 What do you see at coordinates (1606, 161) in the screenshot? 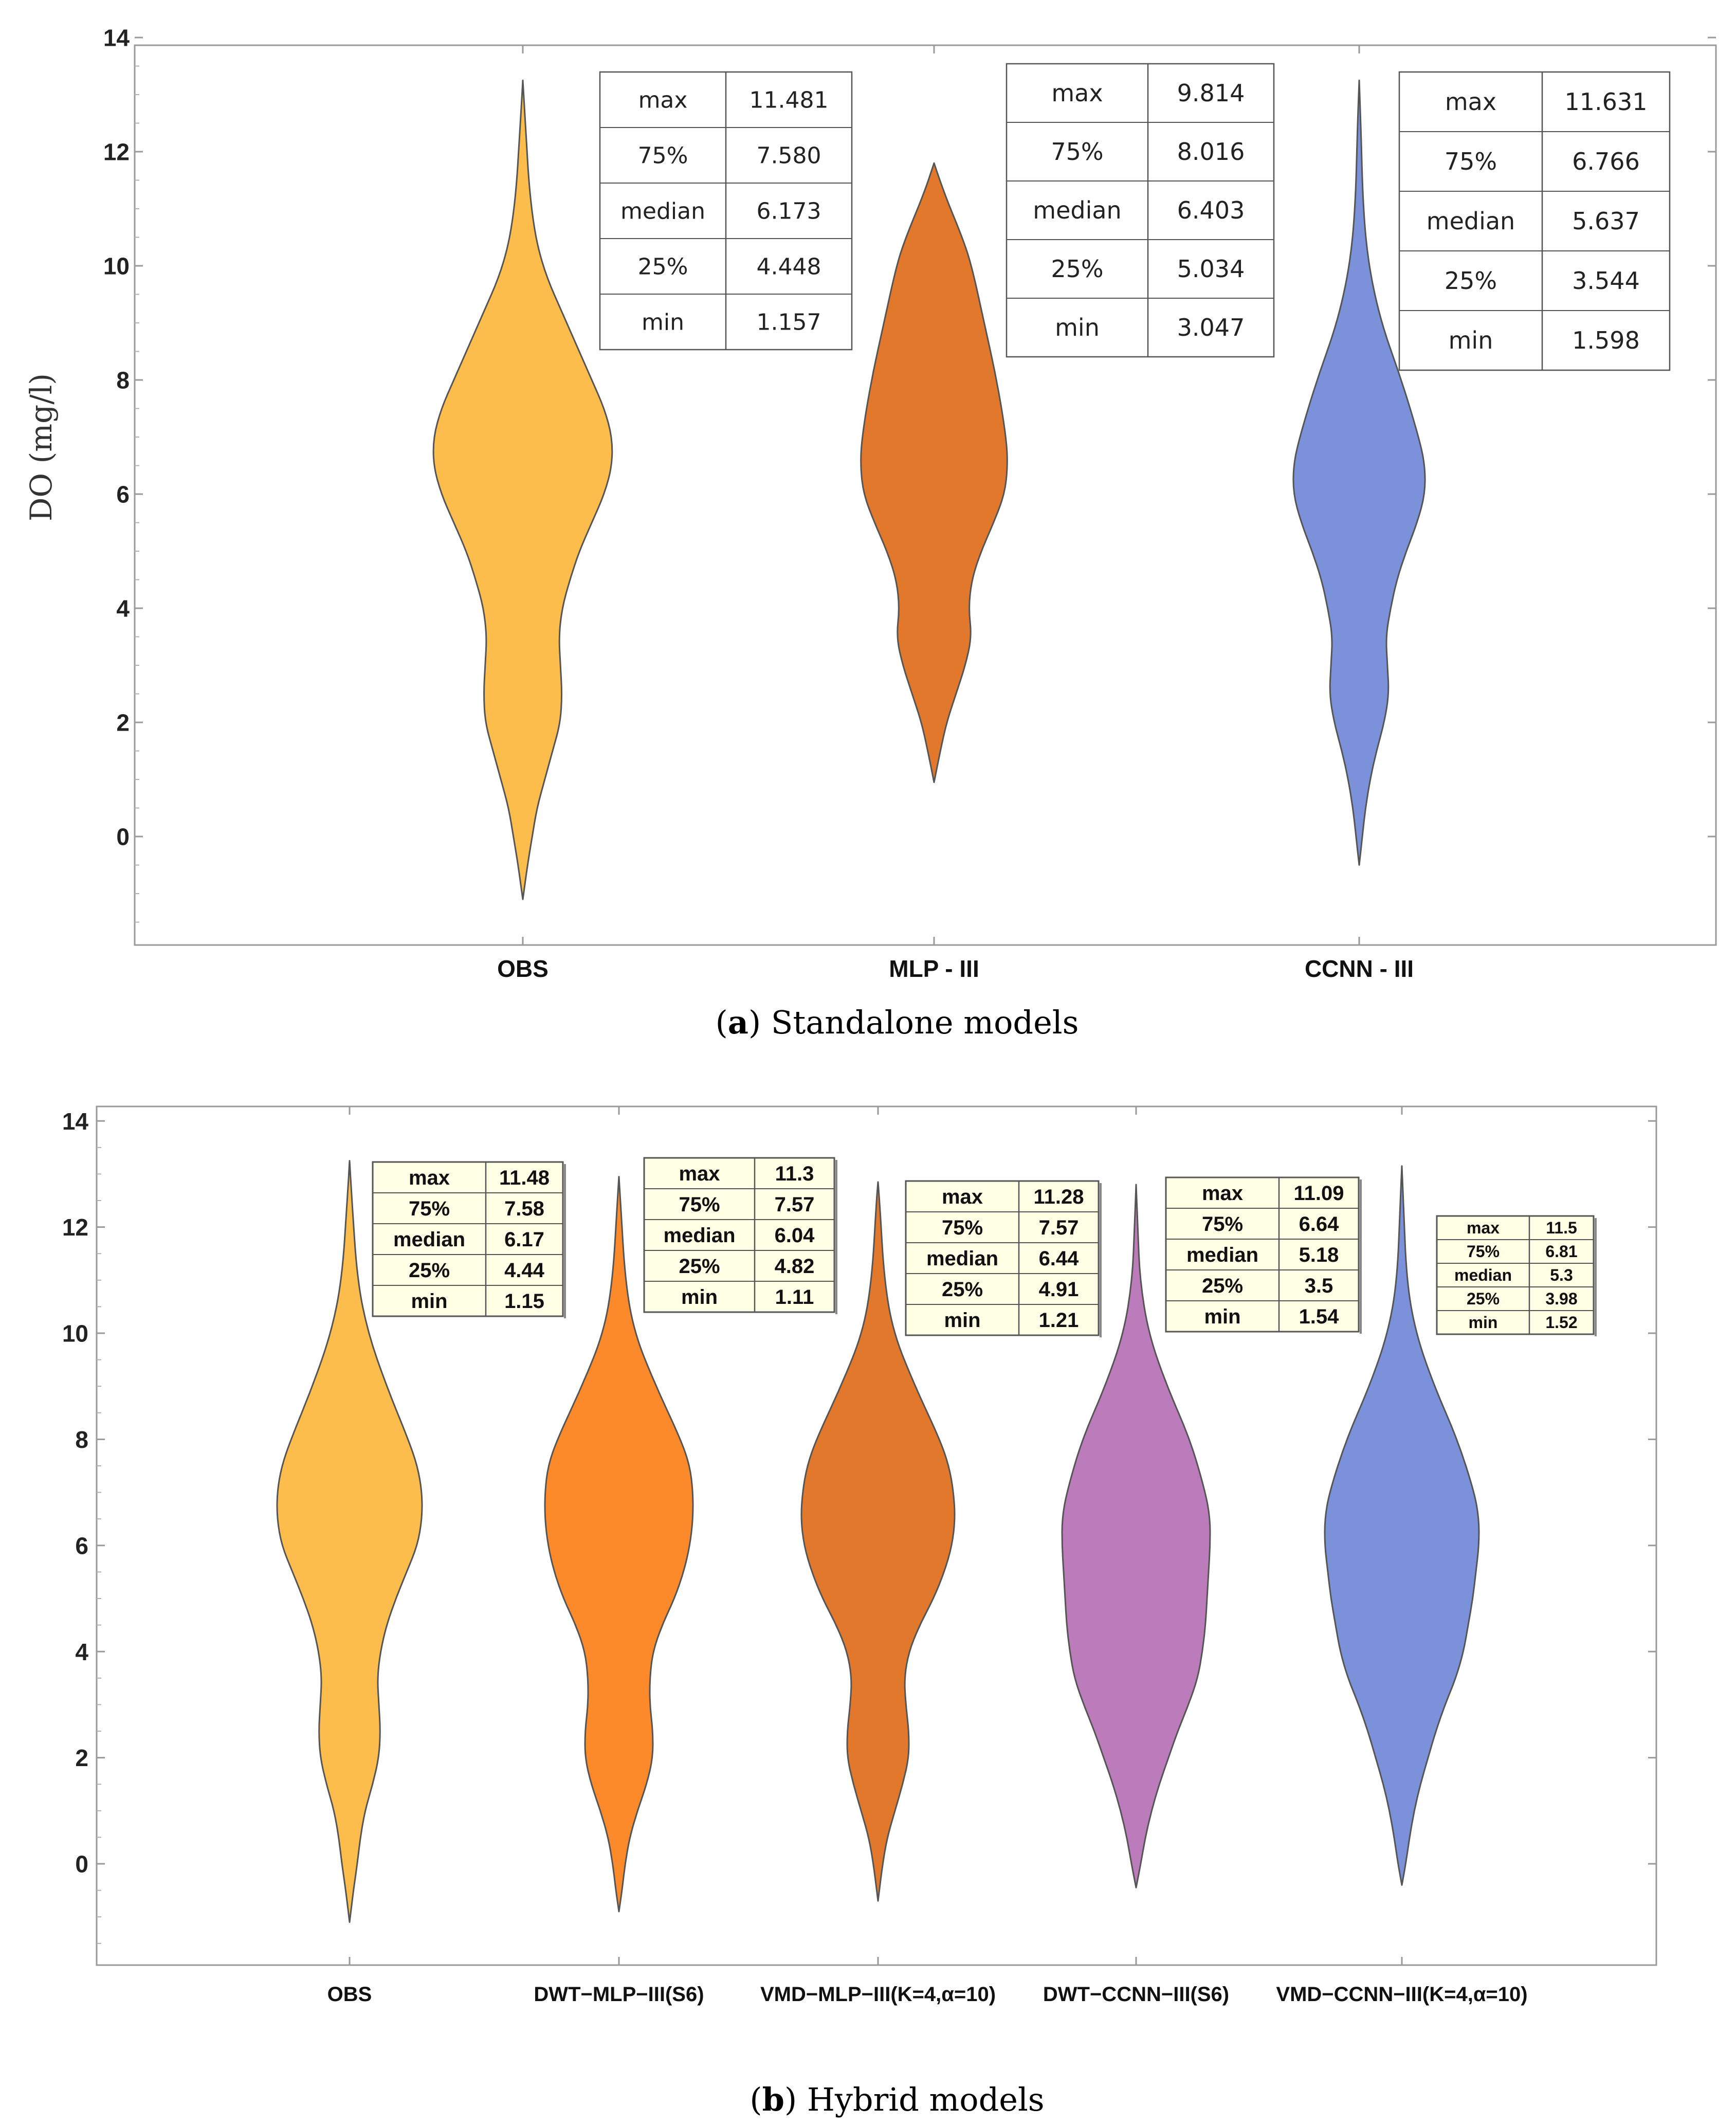
I see `stats-value: 6.766` at bounding box center [1606, 161].